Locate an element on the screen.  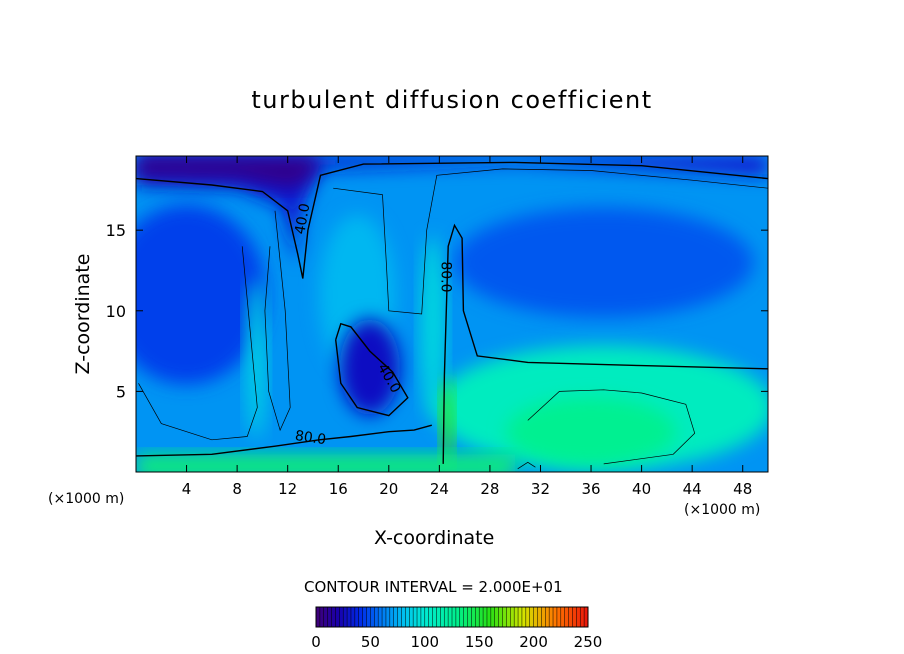
x-tick-label: 28 is located at coordinates (489, 489).